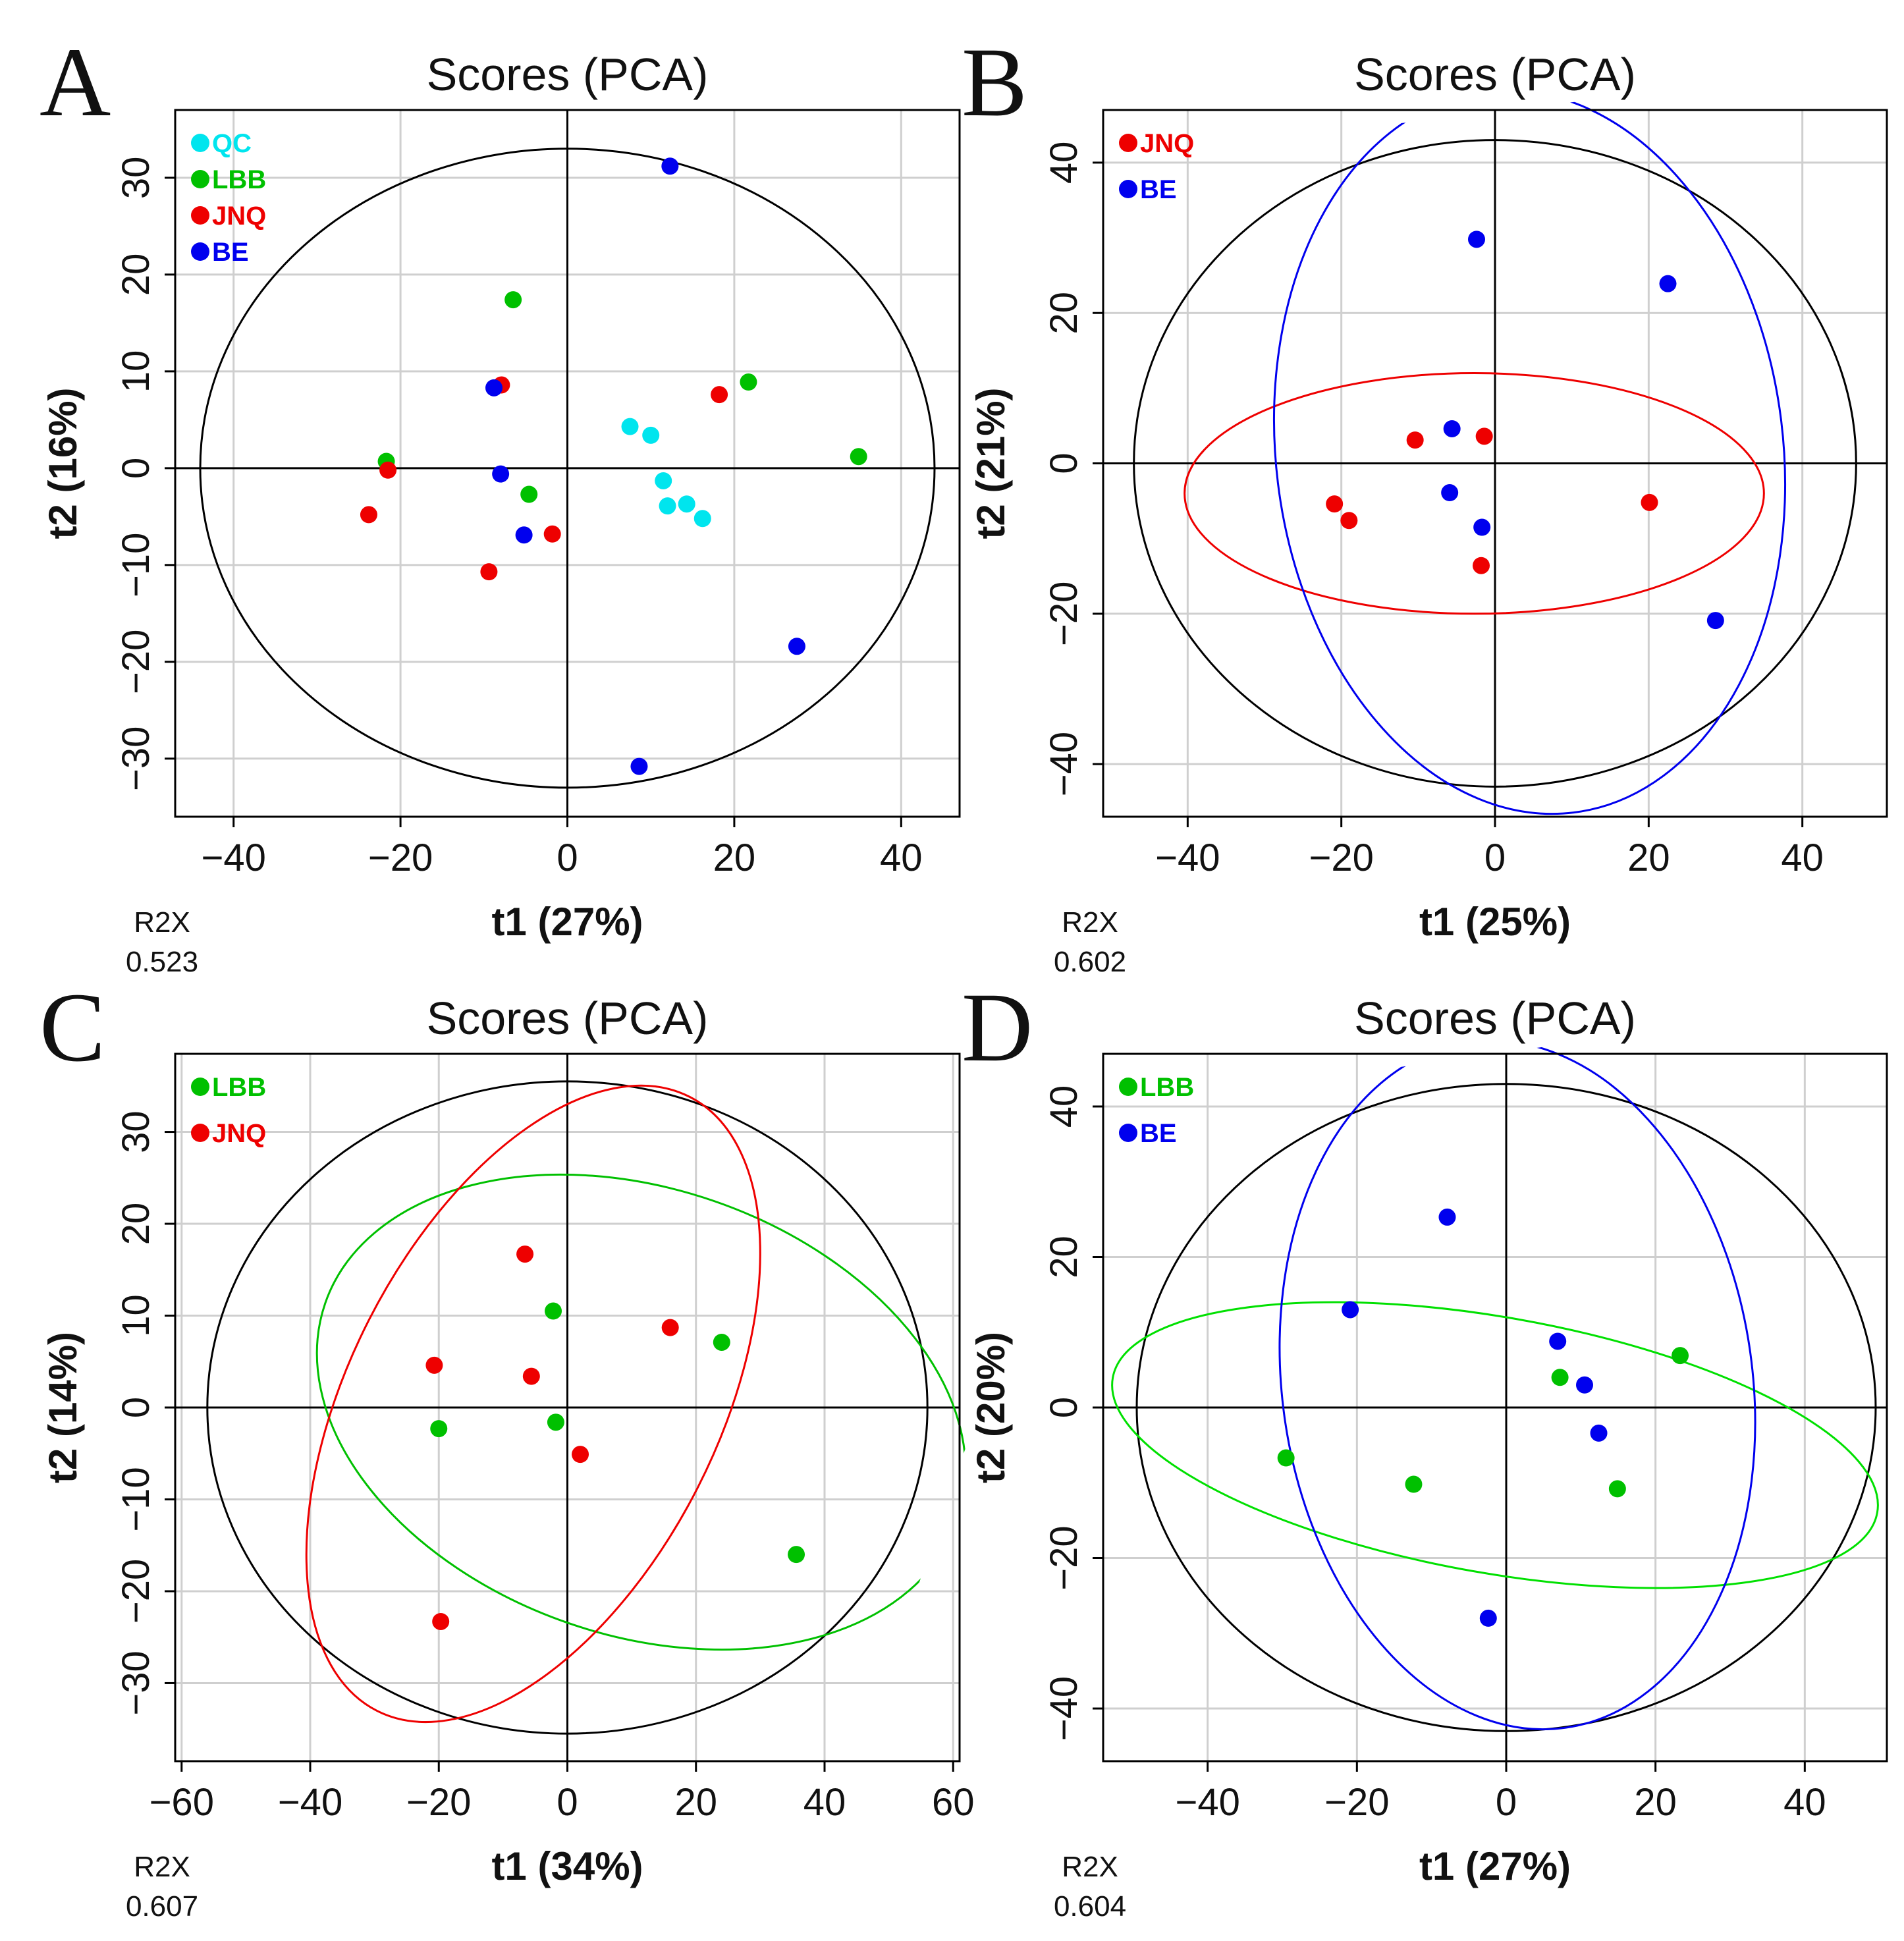 The image size is (1904, 1941). What do you see at coordinates (162, 1906) in the screenshot?
I see `r2x-value: 0.607` at bounding box center [162, 1906].